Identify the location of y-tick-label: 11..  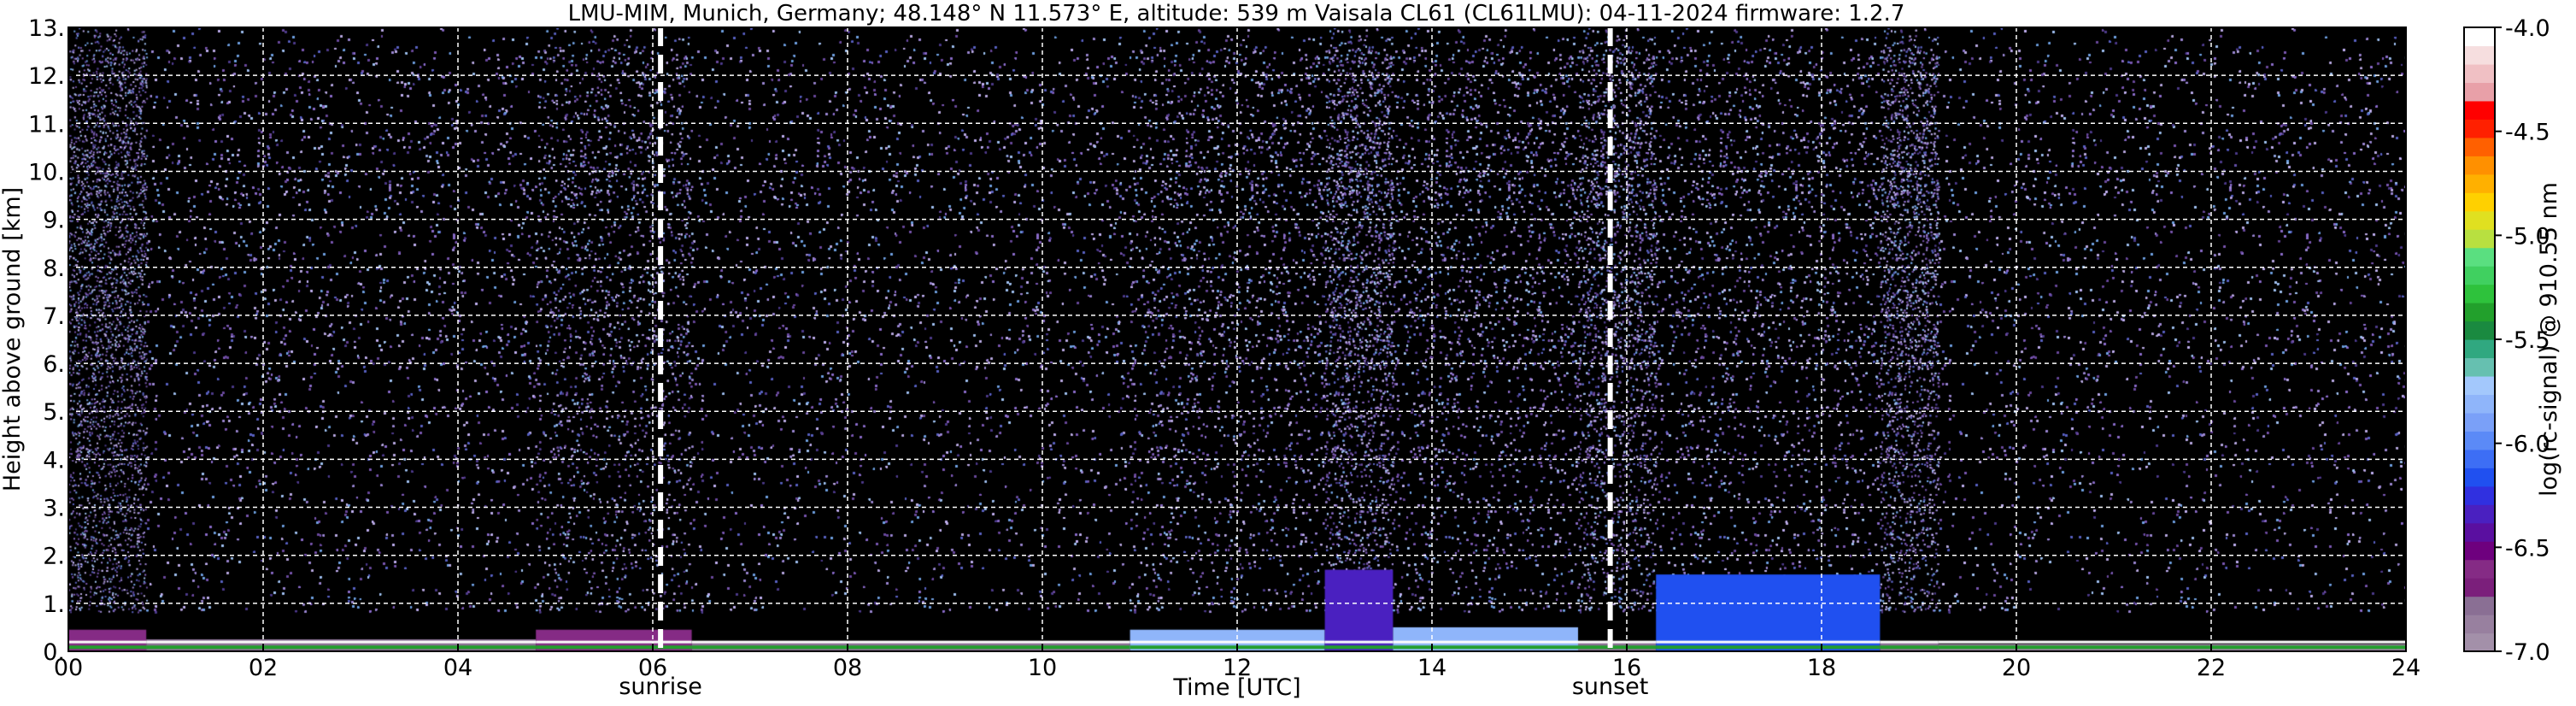
(46, 124).